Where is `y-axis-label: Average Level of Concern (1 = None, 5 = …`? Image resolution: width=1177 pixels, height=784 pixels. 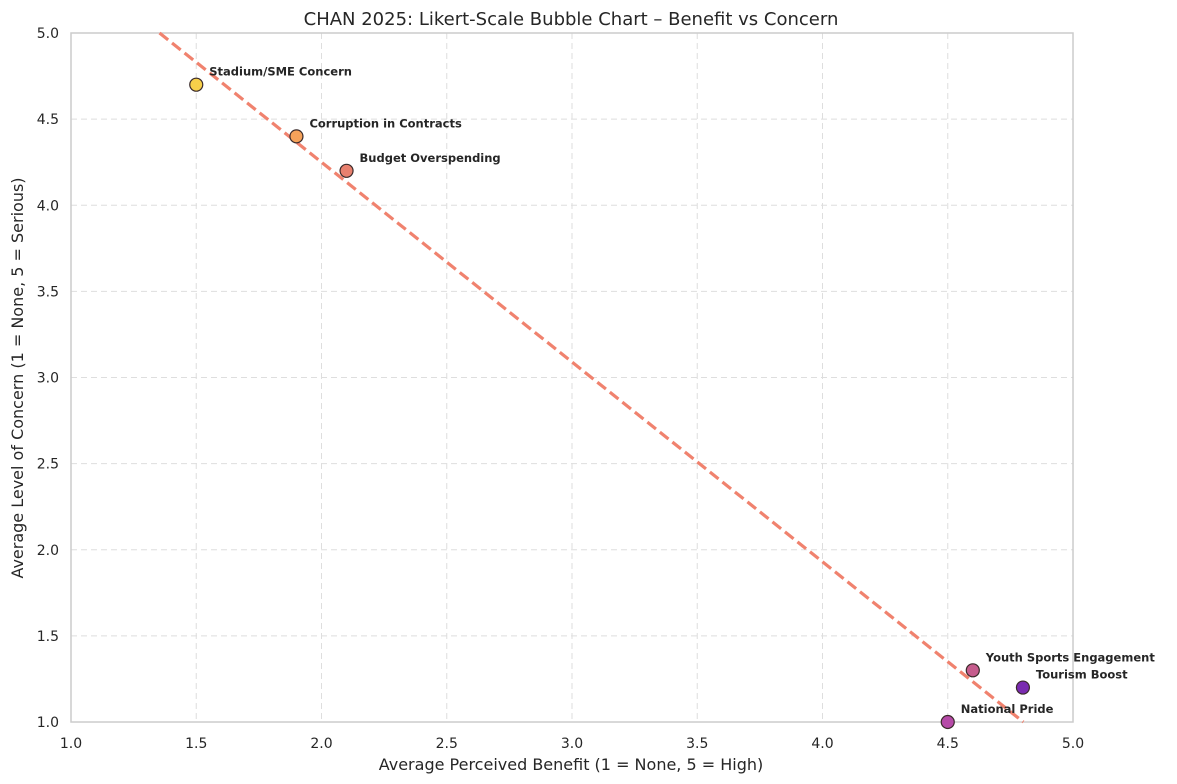
y-axis-label: Average Level of Concern (1 = None, 5 = … is located at coordinates (17, 377).